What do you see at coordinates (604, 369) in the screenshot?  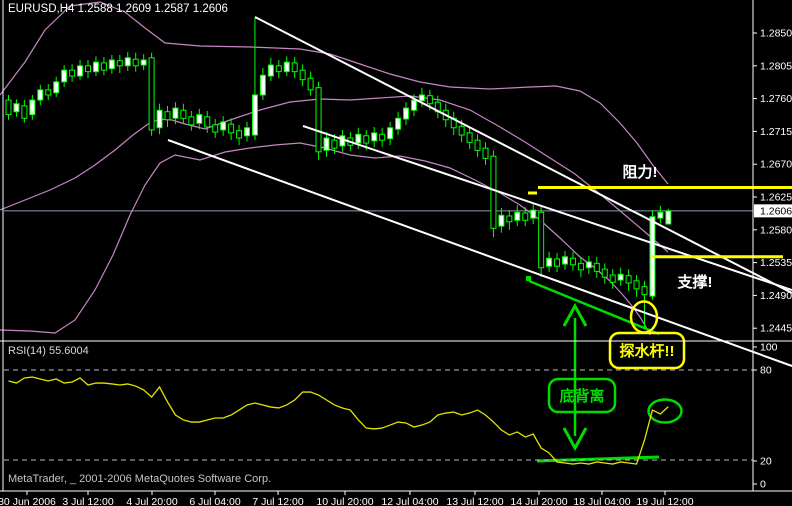 I see `green-objects` at bounding box center [604, 369].